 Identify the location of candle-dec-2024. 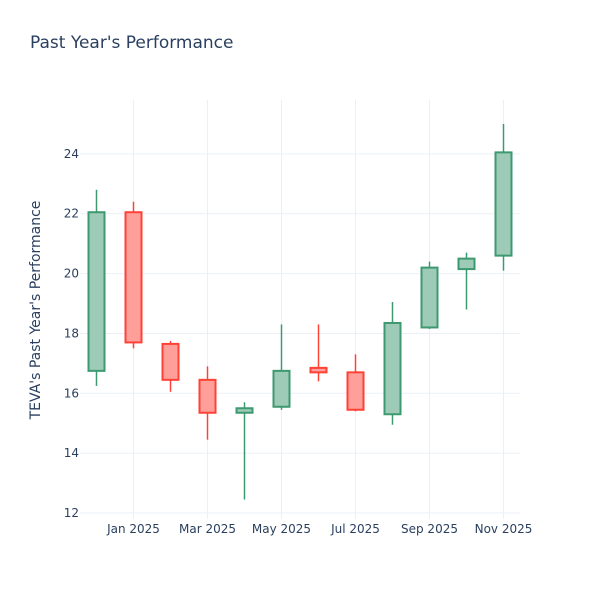
(96, 287).